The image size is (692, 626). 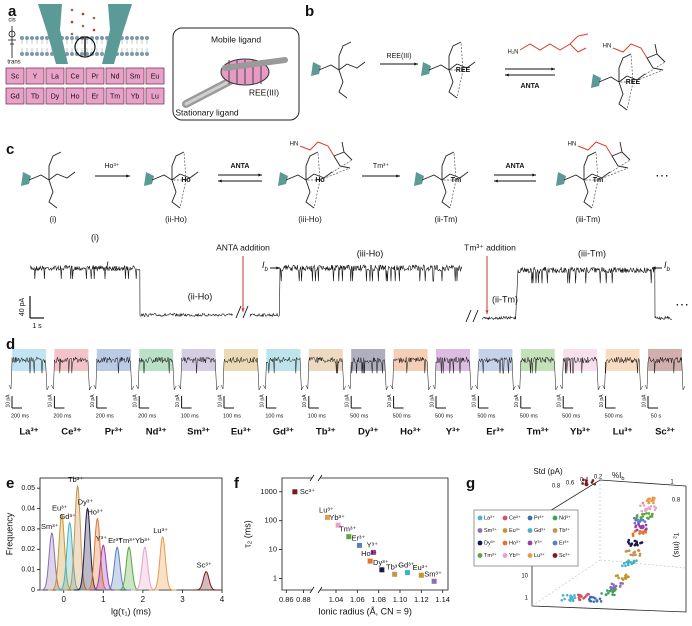 I want to click on x-tick-label: 3, so click(x=182, y=599).